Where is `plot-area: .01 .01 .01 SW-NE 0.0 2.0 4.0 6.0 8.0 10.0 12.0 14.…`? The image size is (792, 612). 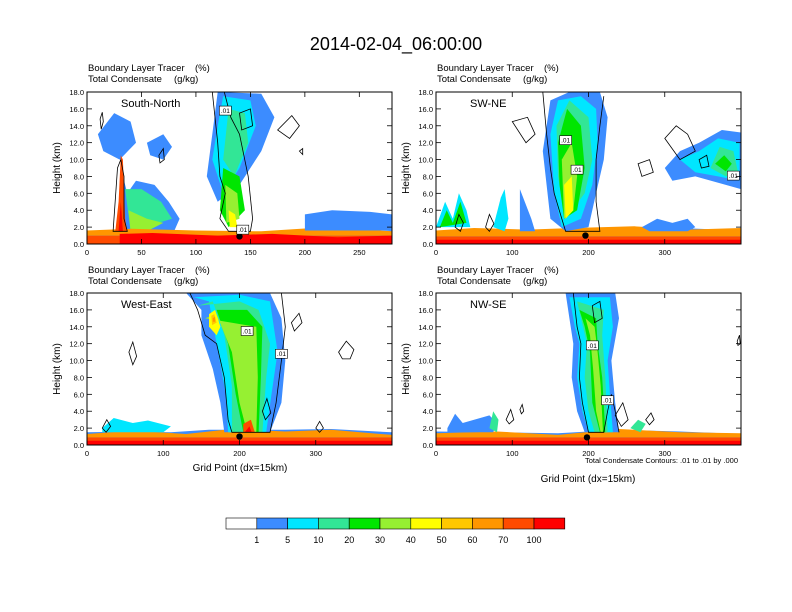
plot-area: .01 .01 .01 SW-NE 0.0 2.0 4.0 6.0 8.0 10.0 12.0 14.… is located at coordinates (580, 172).